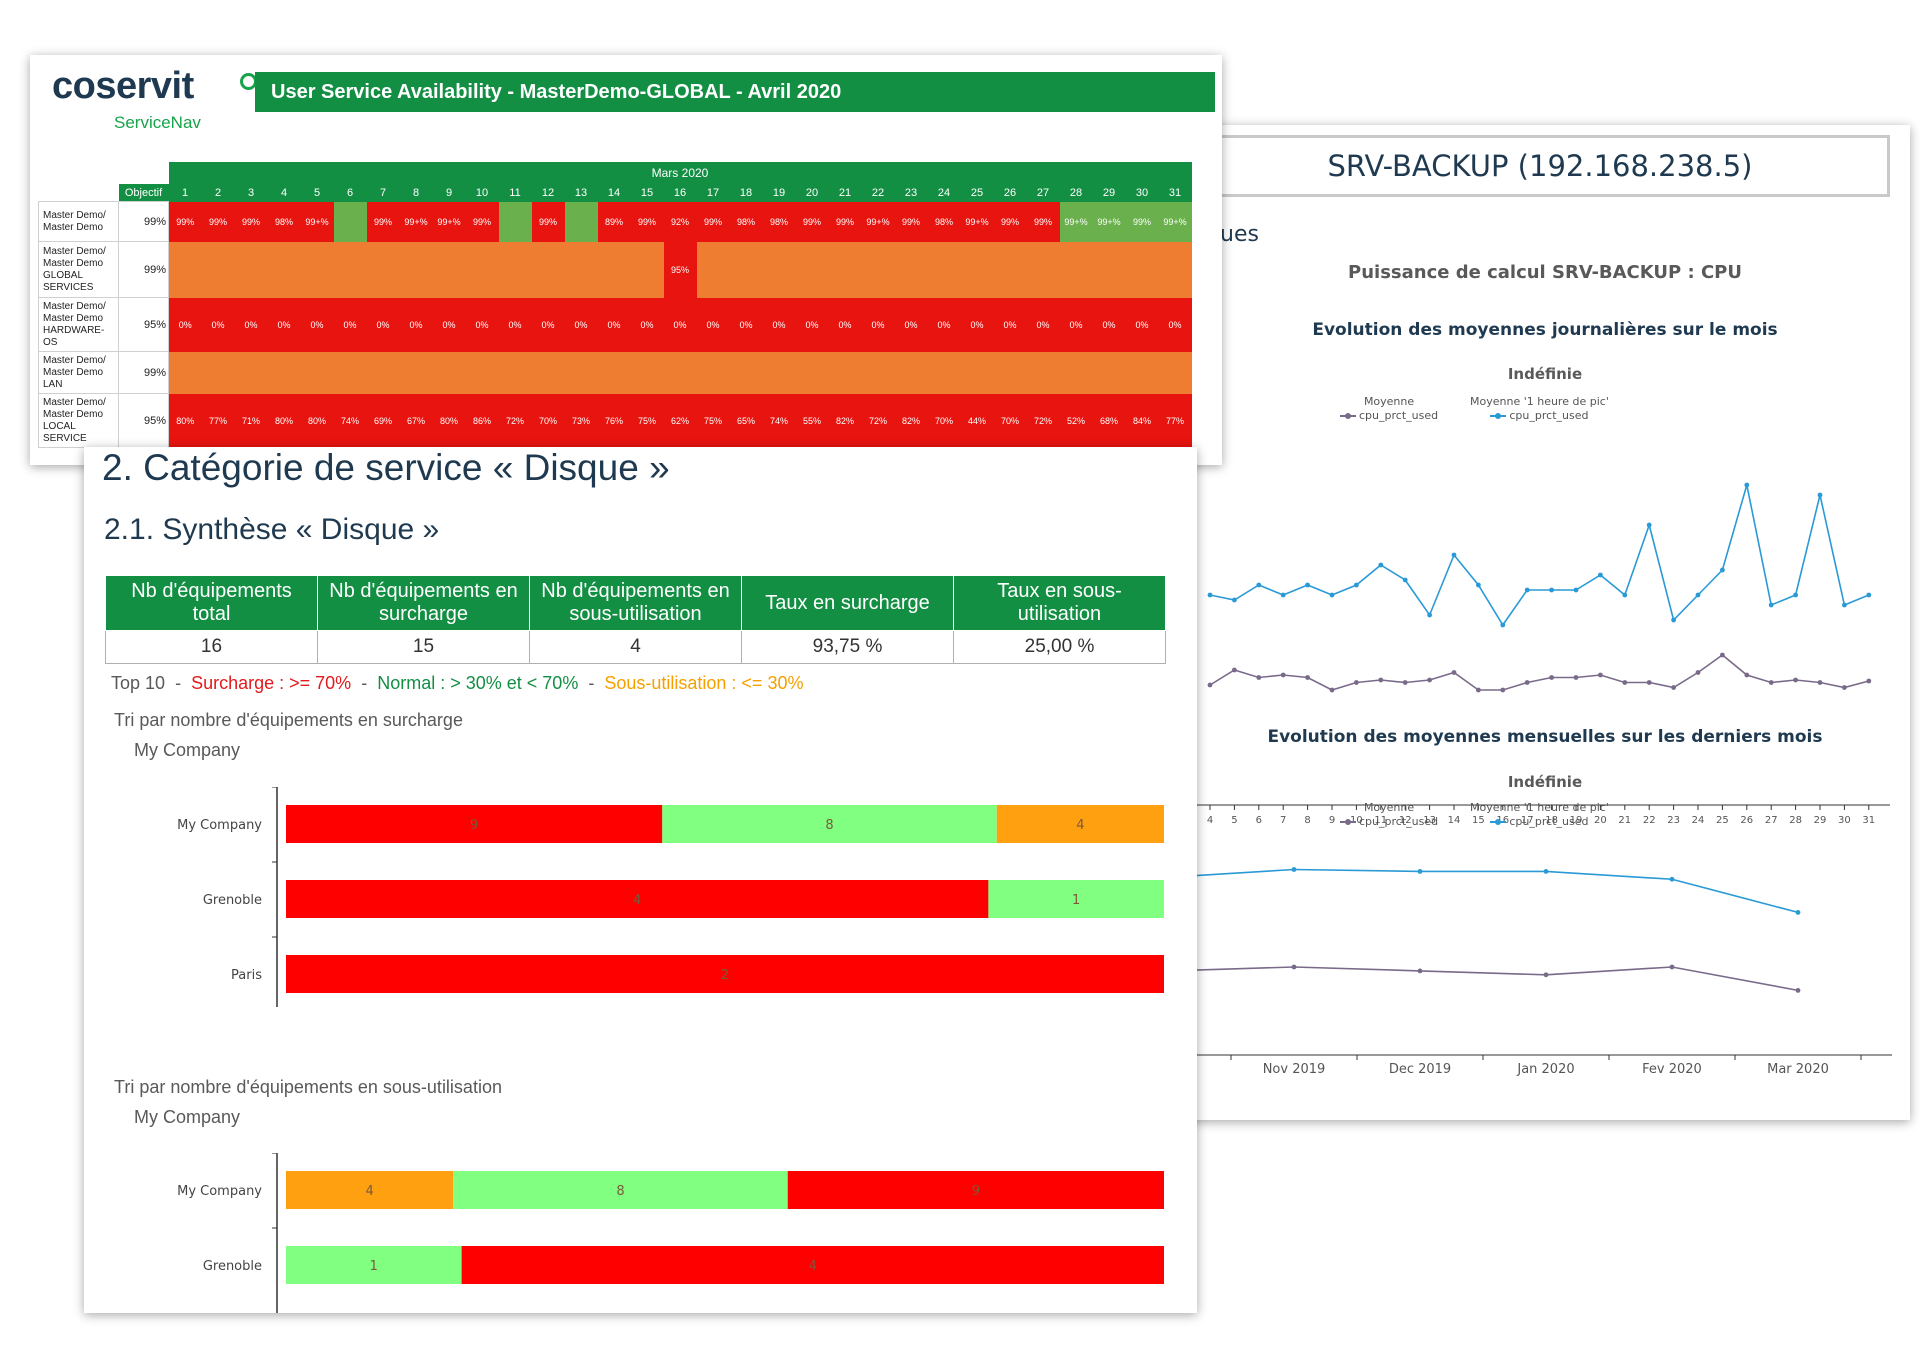 This screenshot has height=1357, width=1920. Describe the element at coordinates (1380, 820) in the screenshot. I see `x-tick-label: 11` at that location.